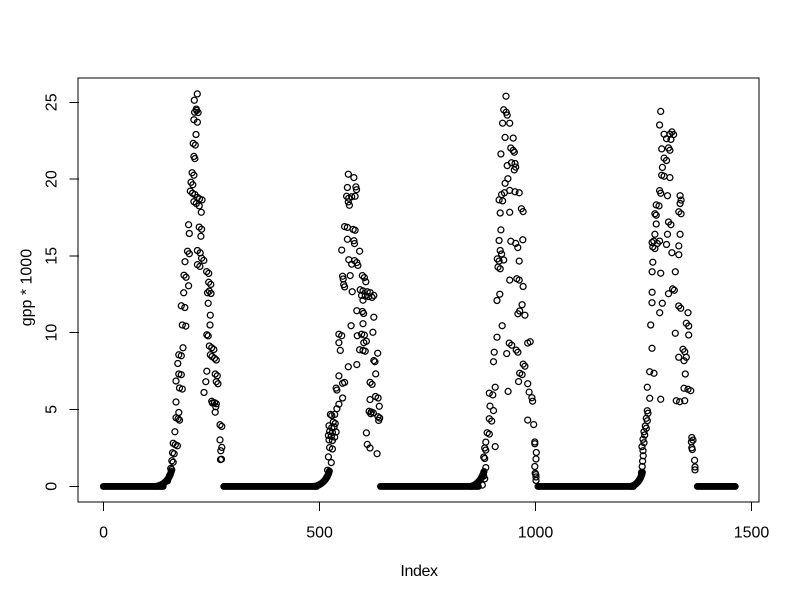  I want to click on svg-text: Index, so click(419, 571).